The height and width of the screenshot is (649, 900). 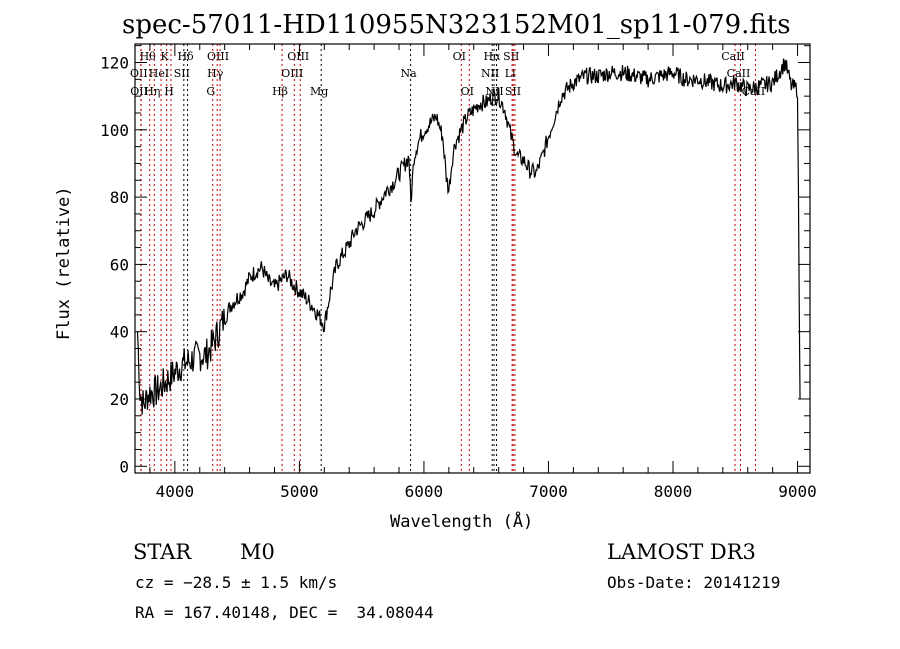 What do you see at coordinates (165, 56) in the screenshot?
I see `spectral-line-label: K` at bounding box center [165, 56].